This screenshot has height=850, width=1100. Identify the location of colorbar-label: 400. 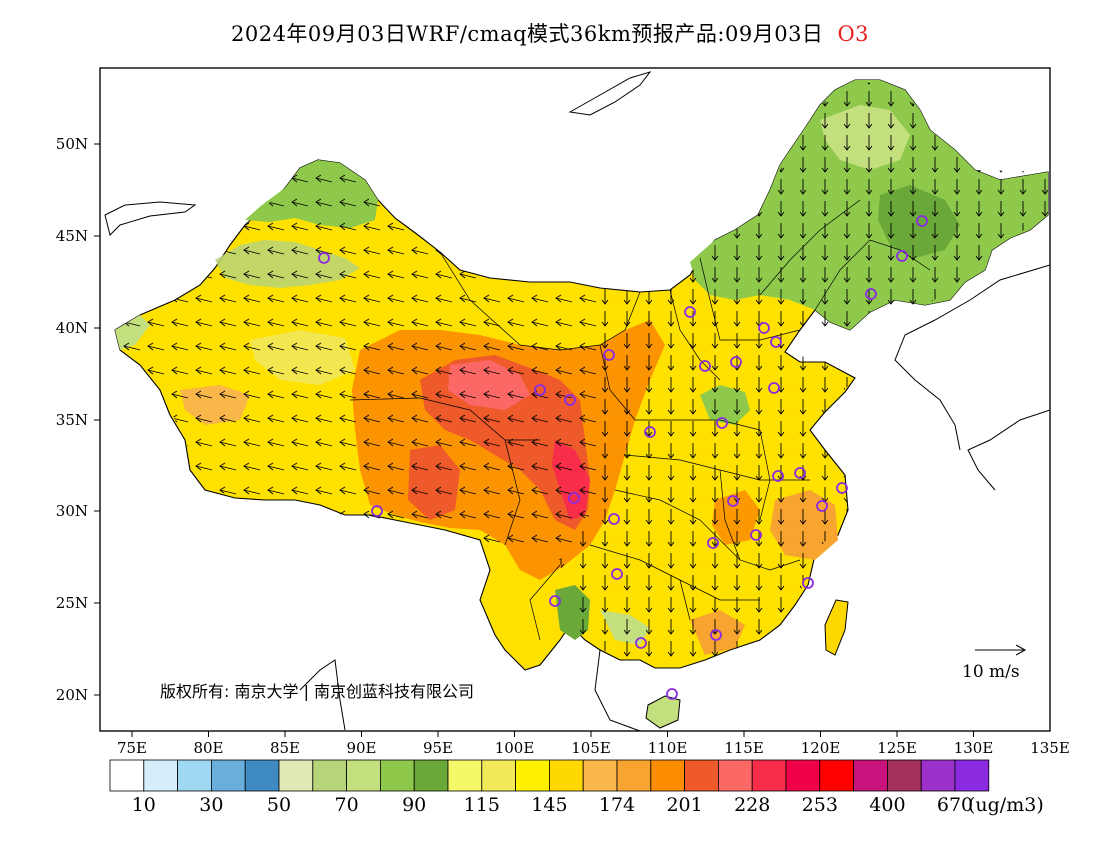
(887, 805).